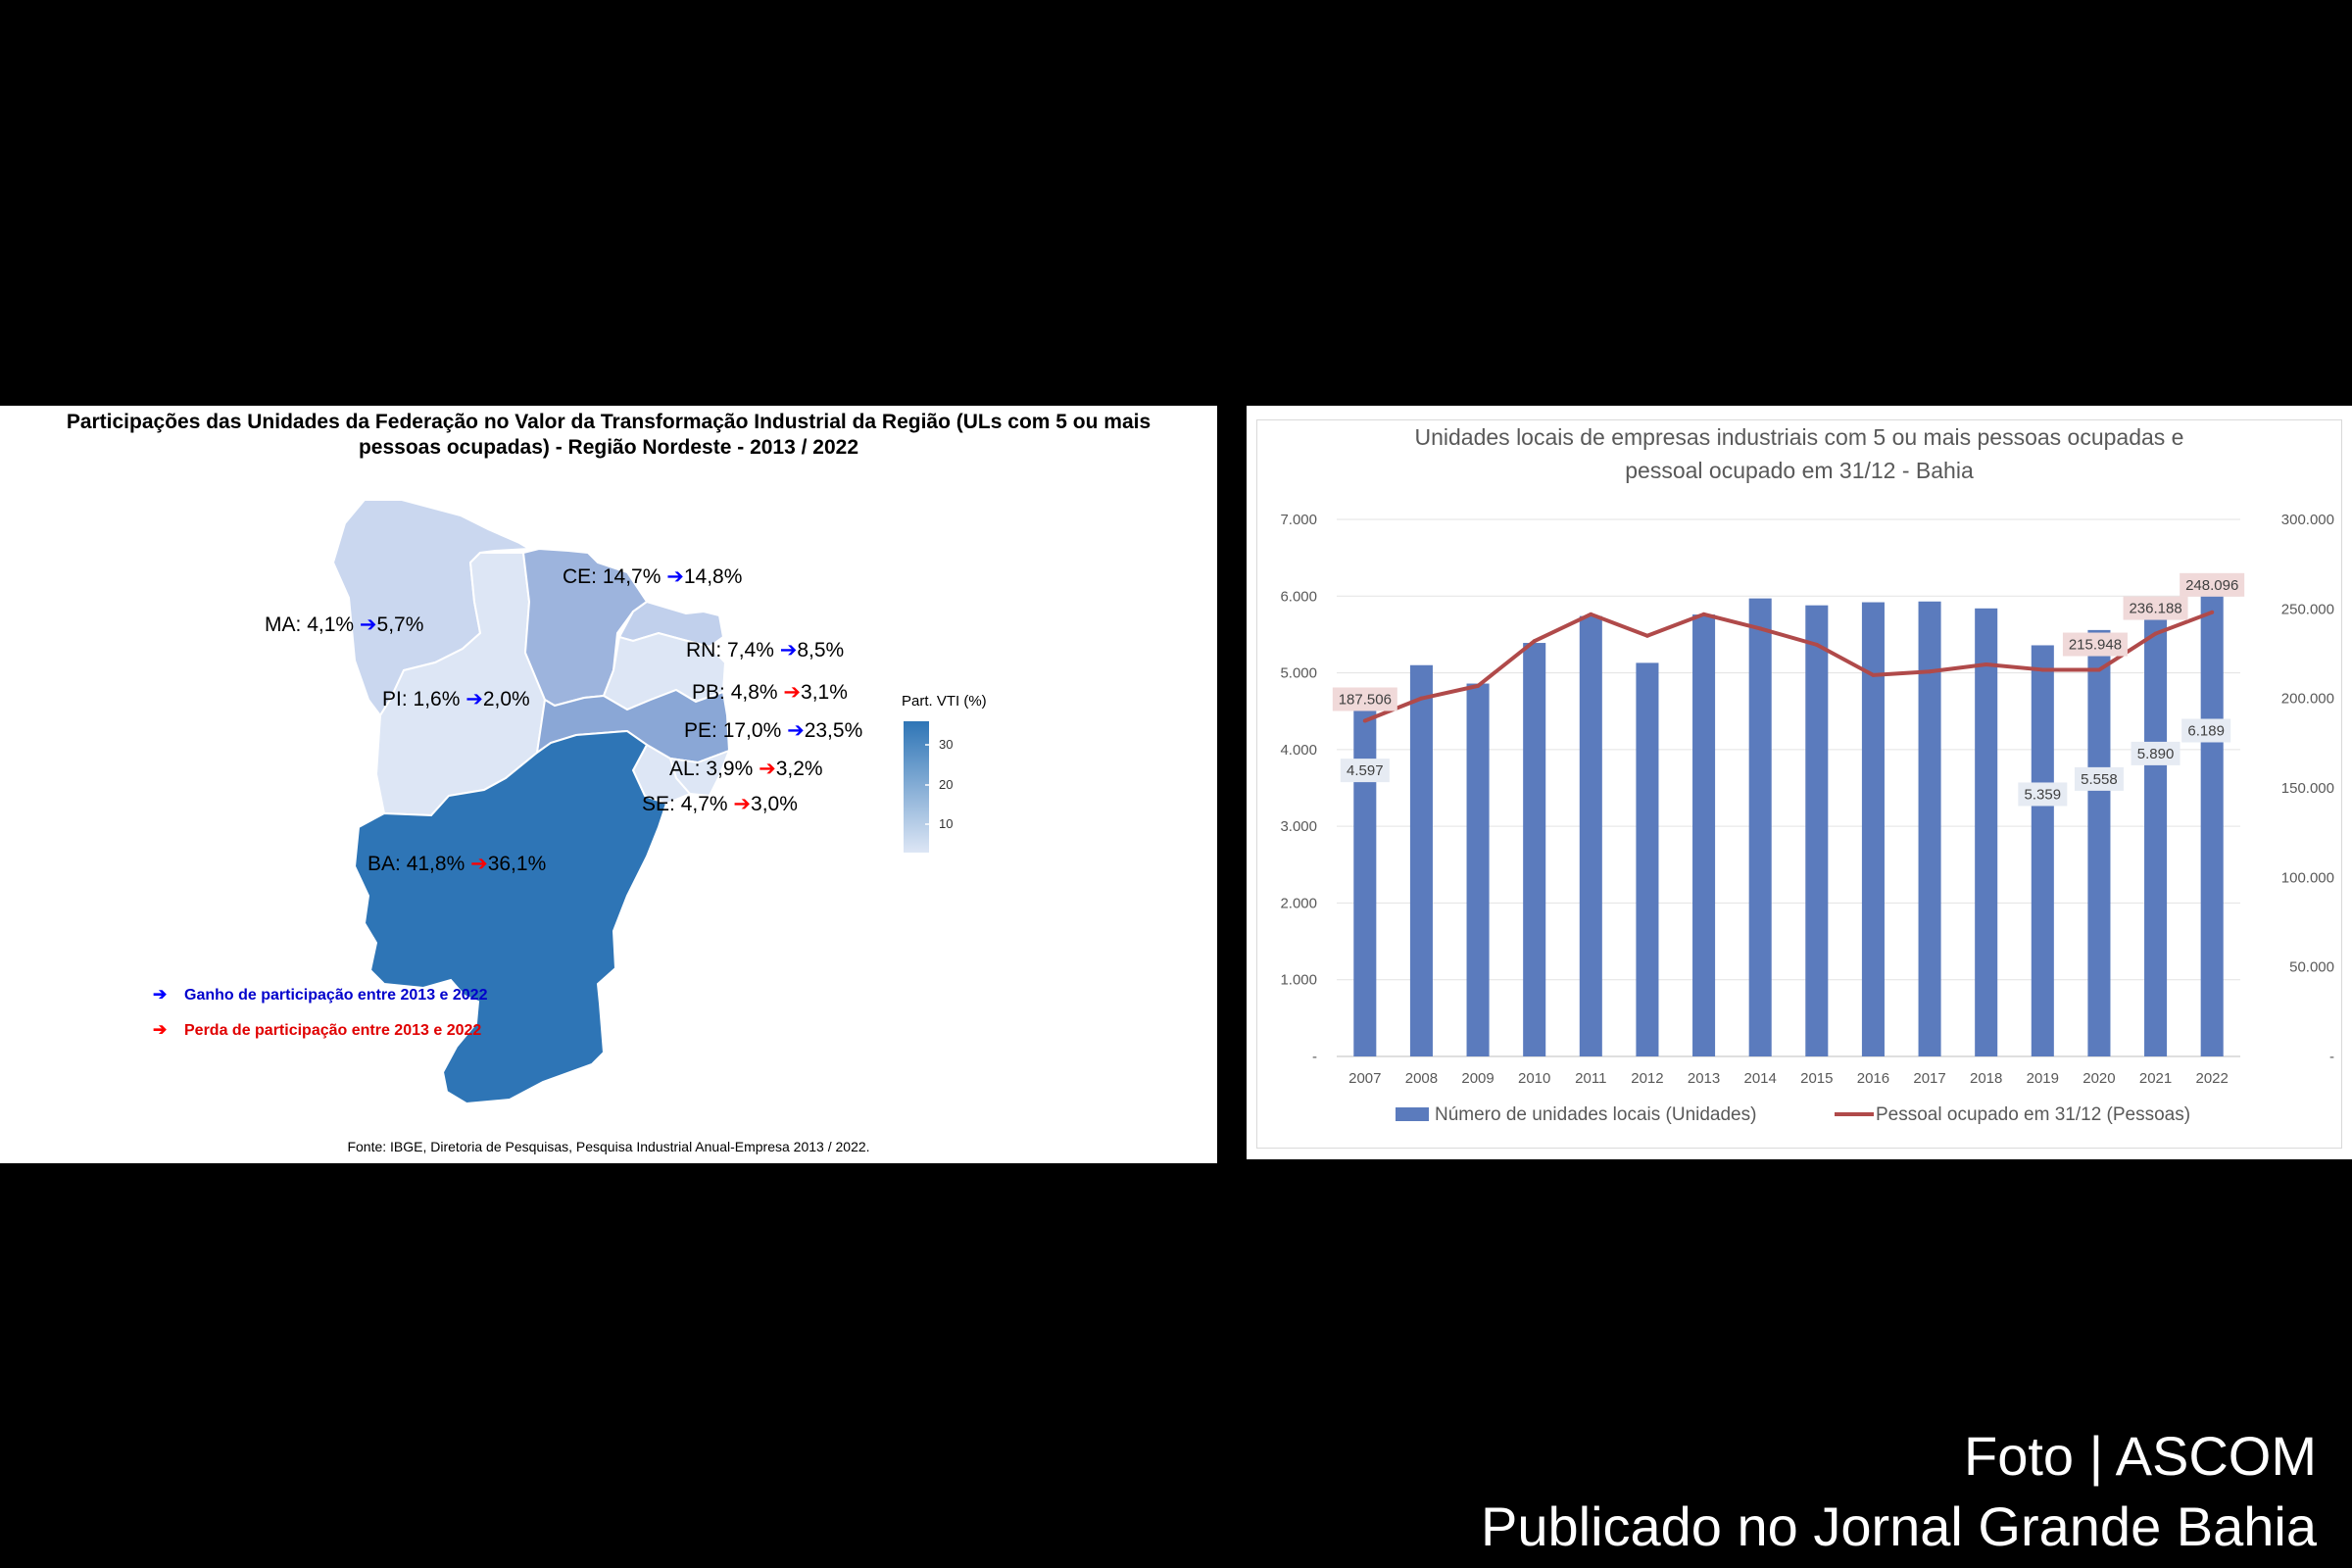 Image resolution: width=2352 pixels, height=1568 pixels. I want to click on bar-data-label: 6.189, so click(2206, 730).